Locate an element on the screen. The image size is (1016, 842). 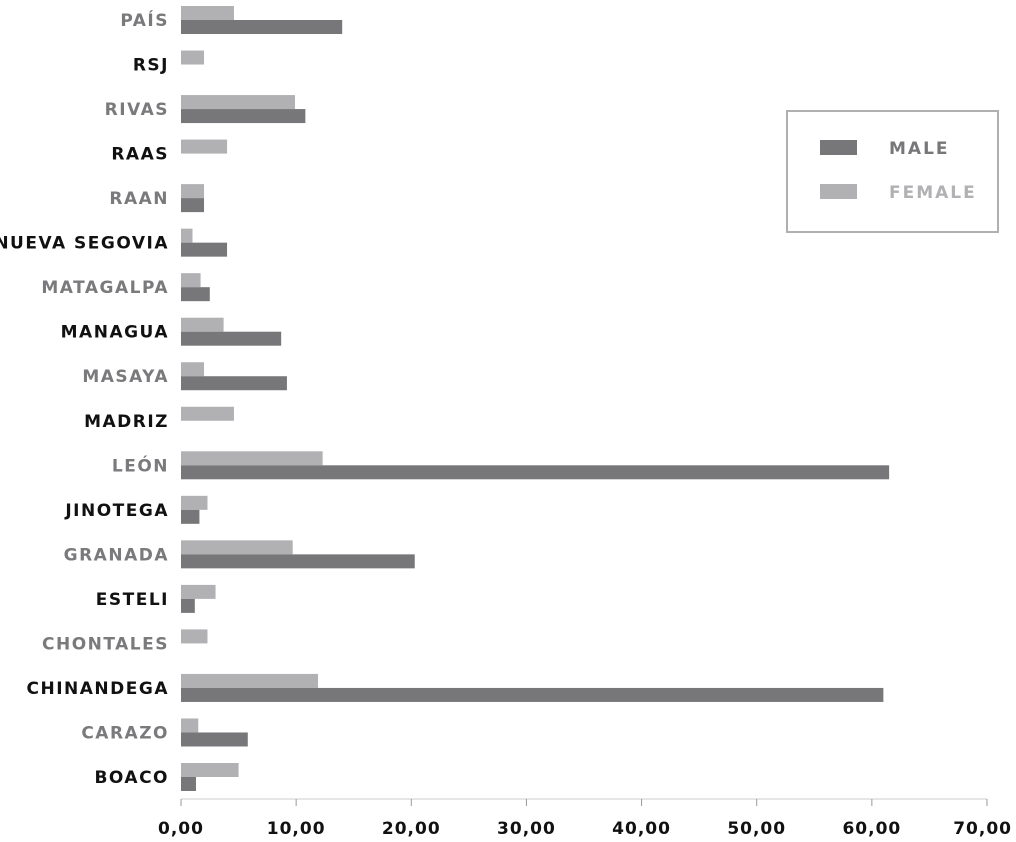
bar-male-carazo is located at coordinates (214, 739).